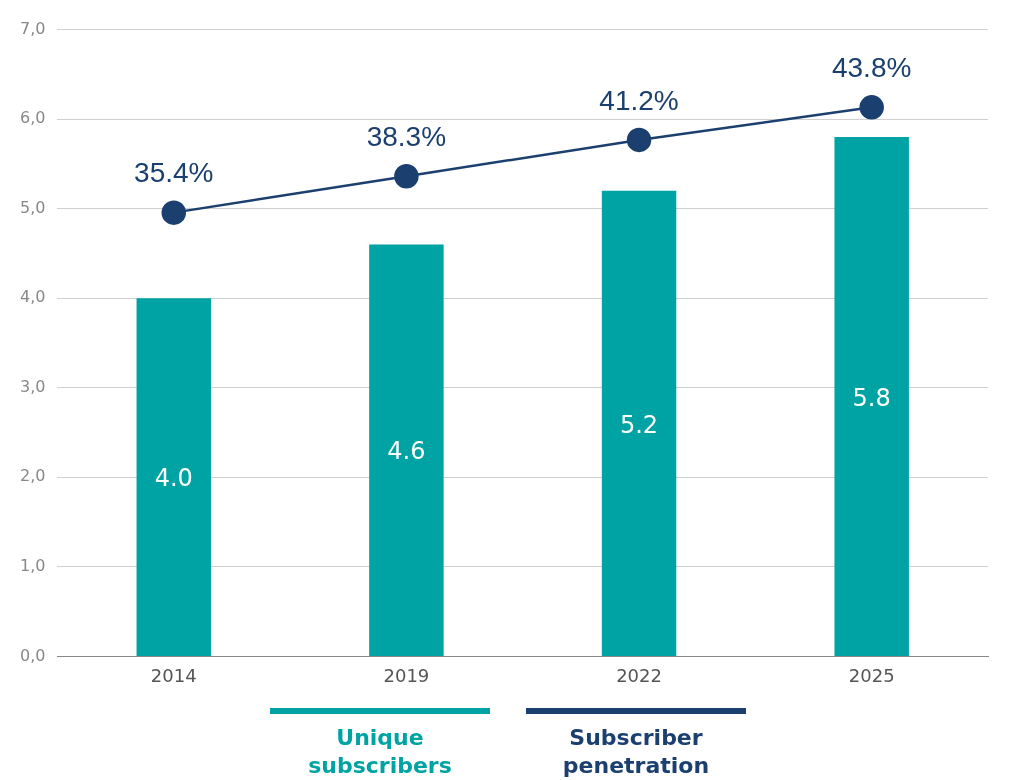 The width and height of the screenshot is (1014, 780). Describe the element at coordinates (406, 675) in the screenshot. I see `x-tick-label: 2019` at that location.